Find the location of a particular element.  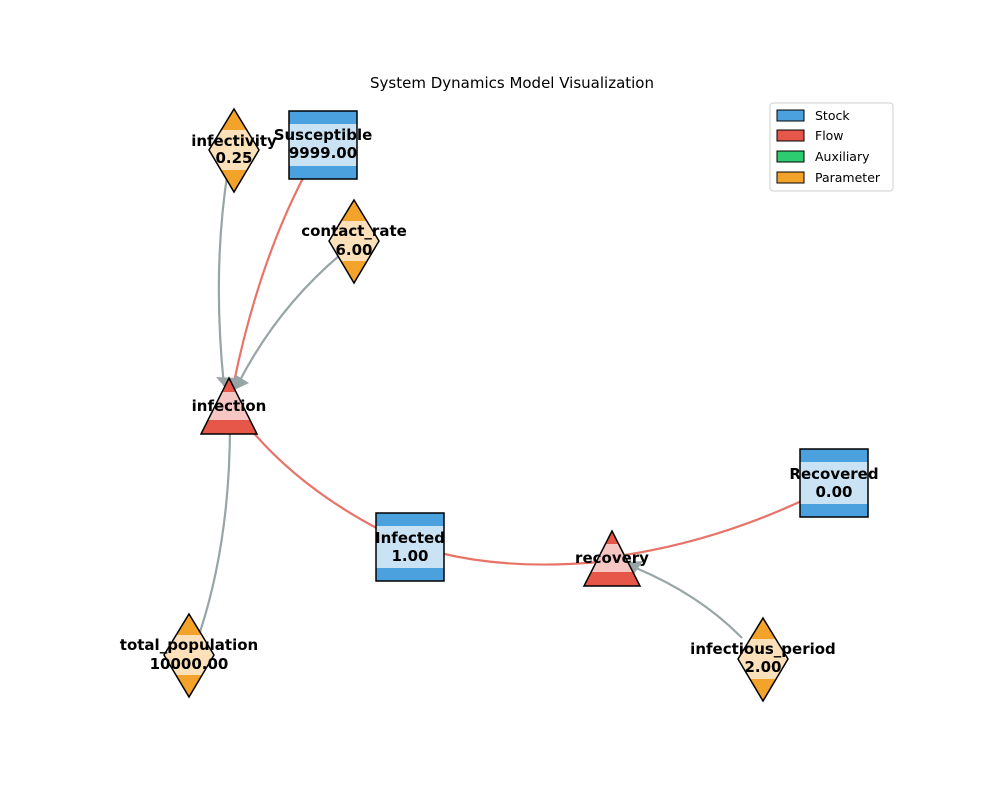

contact-rate-name: contact_rate is located at coordinates (354, 231).